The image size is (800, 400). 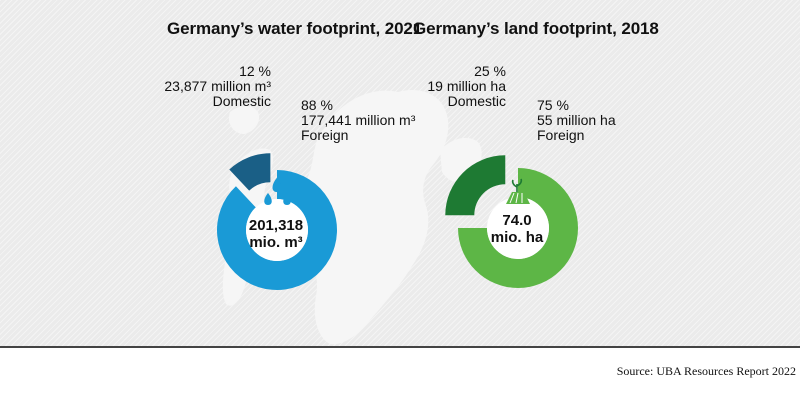 What do you see at coordinates (561, 135) in the screenshot?
I see `land-foreign-name: Foreign` at bounding box center [561, 135].